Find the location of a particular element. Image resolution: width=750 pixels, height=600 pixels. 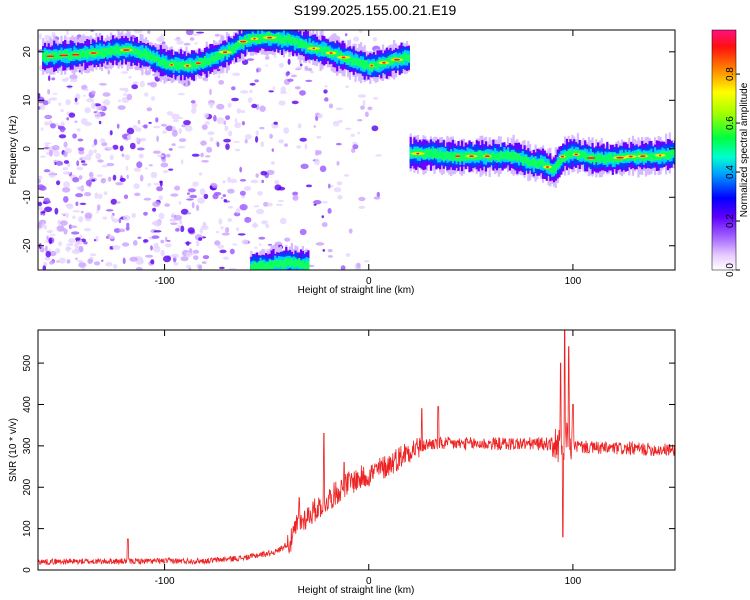

y-tick-label: -10 is located at coordinates (27, 197).